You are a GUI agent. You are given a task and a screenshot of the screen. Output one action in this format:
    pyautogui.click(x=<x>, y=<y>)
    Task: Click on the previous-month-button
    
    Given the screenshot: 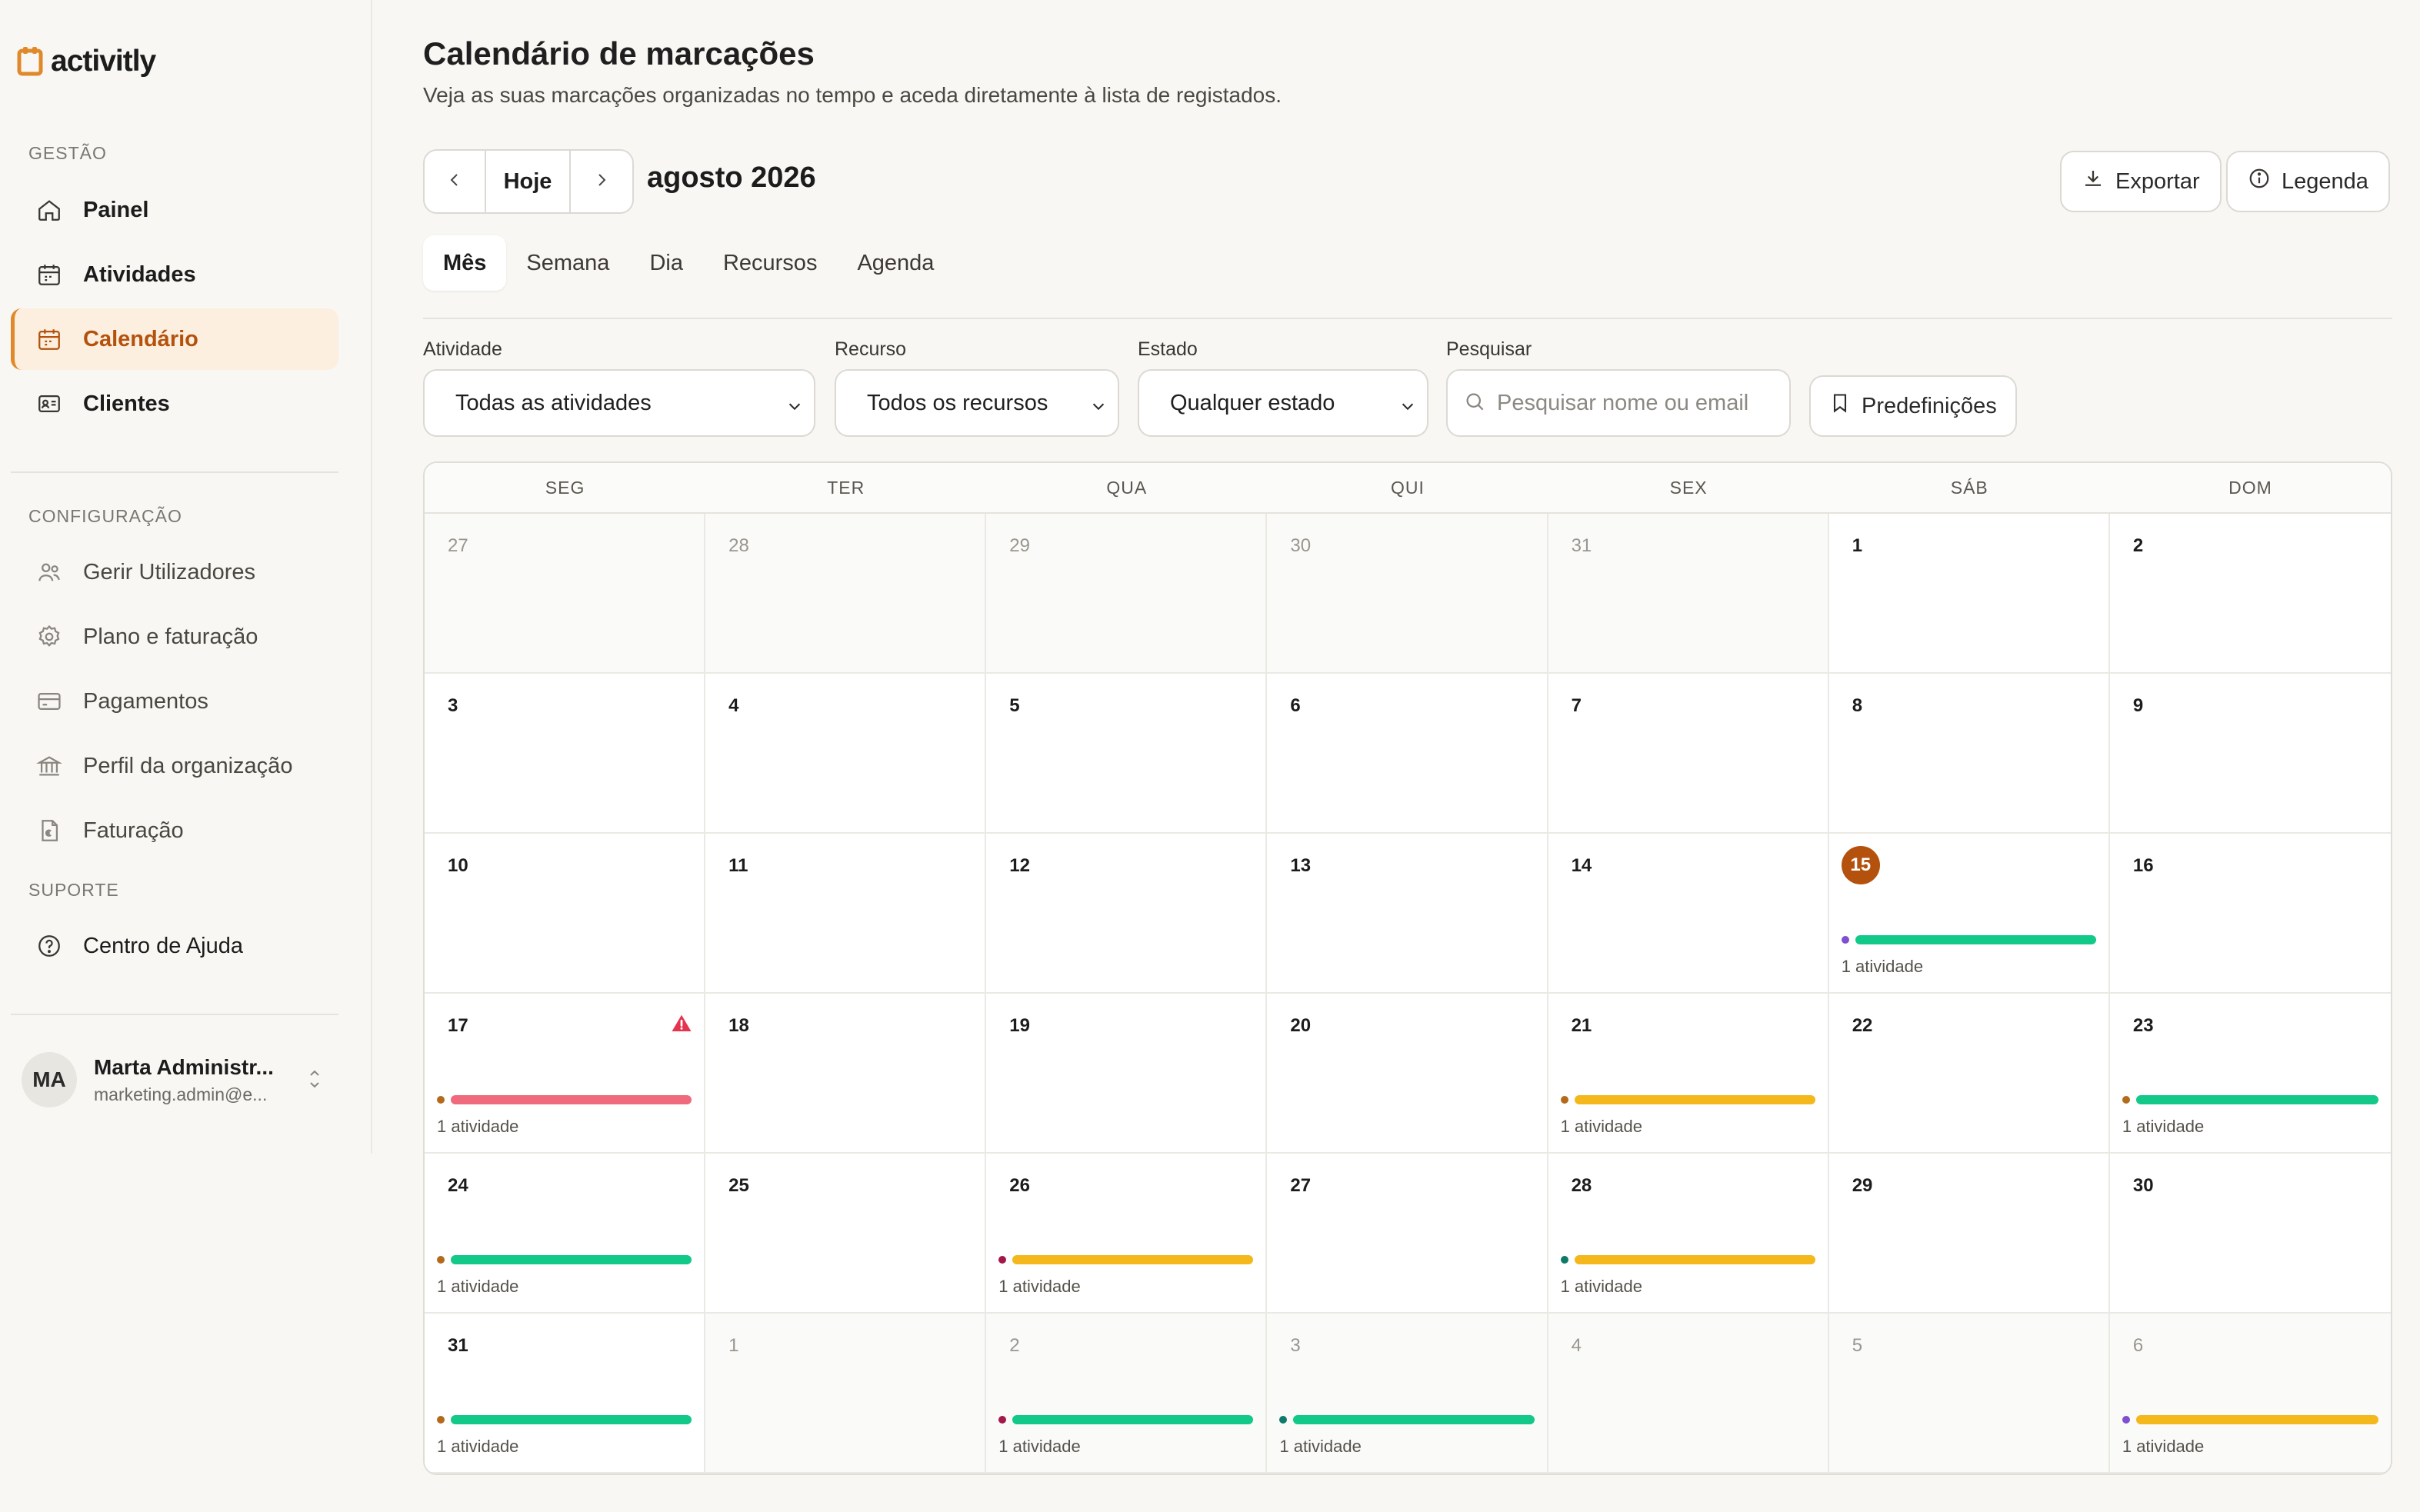 What is the action you would take?
    pyautogui.click(x=455, y=181)
    